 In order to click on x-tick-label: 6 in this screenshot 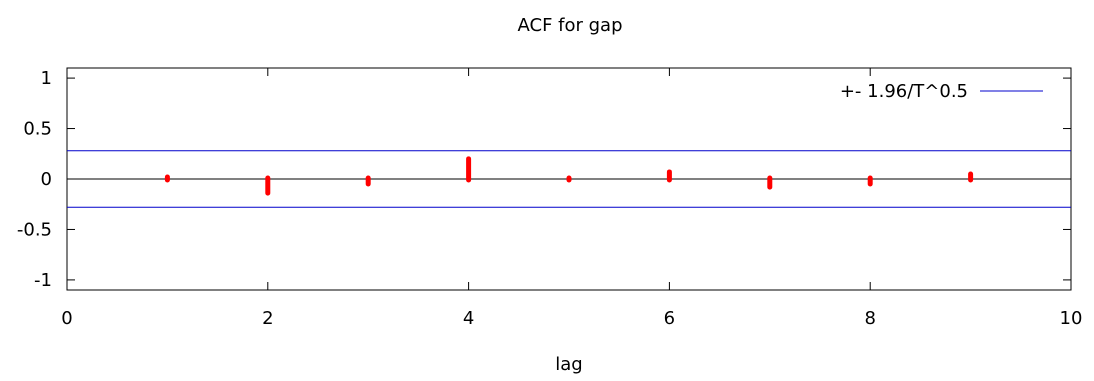, I will do `click(669, 318)`.